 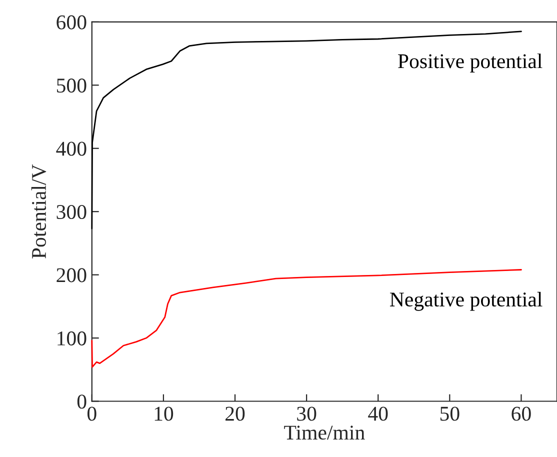 I want to click on x-tick-label: 60, so click(x=521, y=413).